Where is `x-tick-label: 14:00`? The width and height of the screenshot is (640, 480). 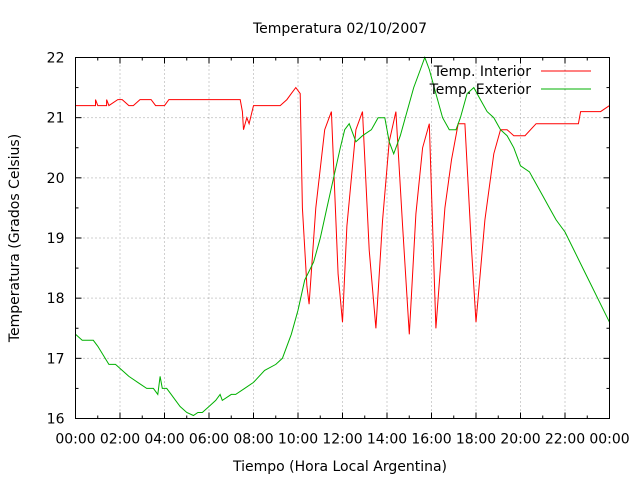
x-tick-label: 14:00 is located at coordinates (387, 440).